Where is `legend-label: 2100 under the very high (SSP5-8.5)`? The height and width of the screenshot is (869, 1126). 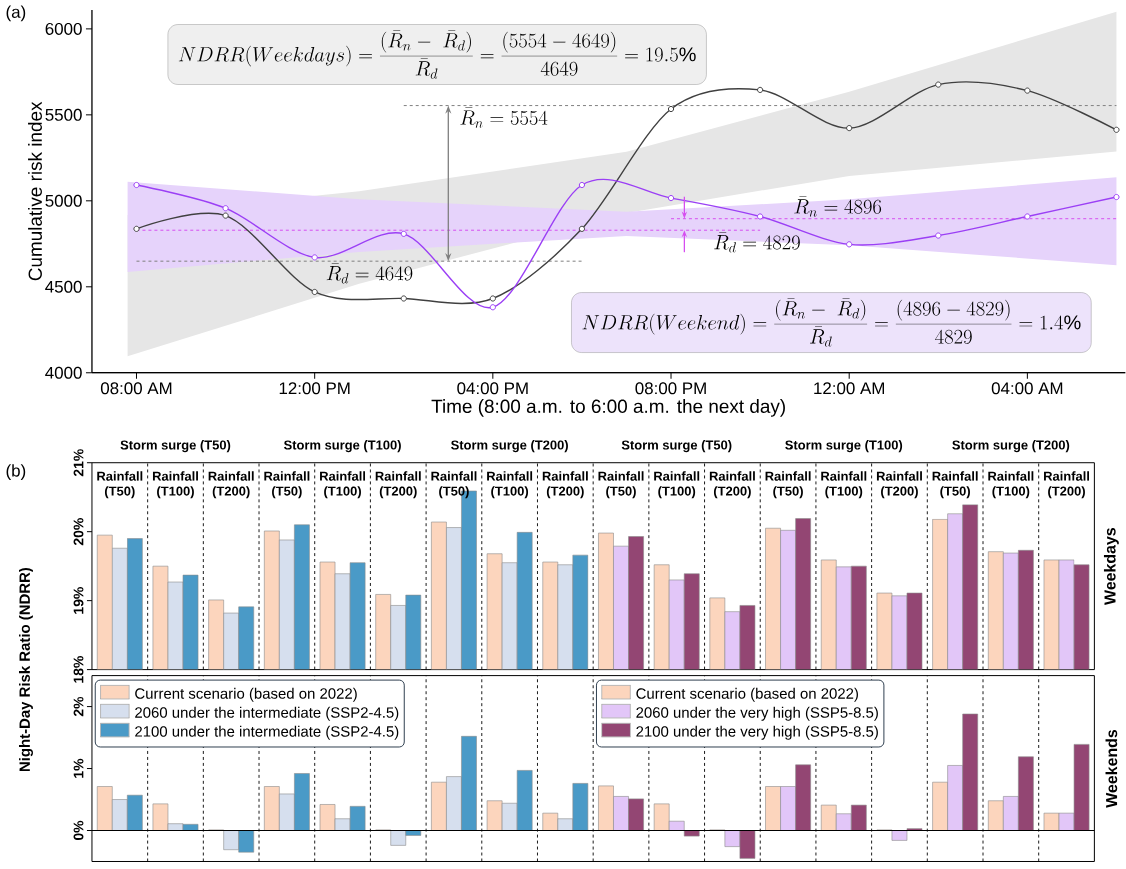
legend-label: 2100 under the very high (SSP5-8.5) is located at coordinates (757, 732).